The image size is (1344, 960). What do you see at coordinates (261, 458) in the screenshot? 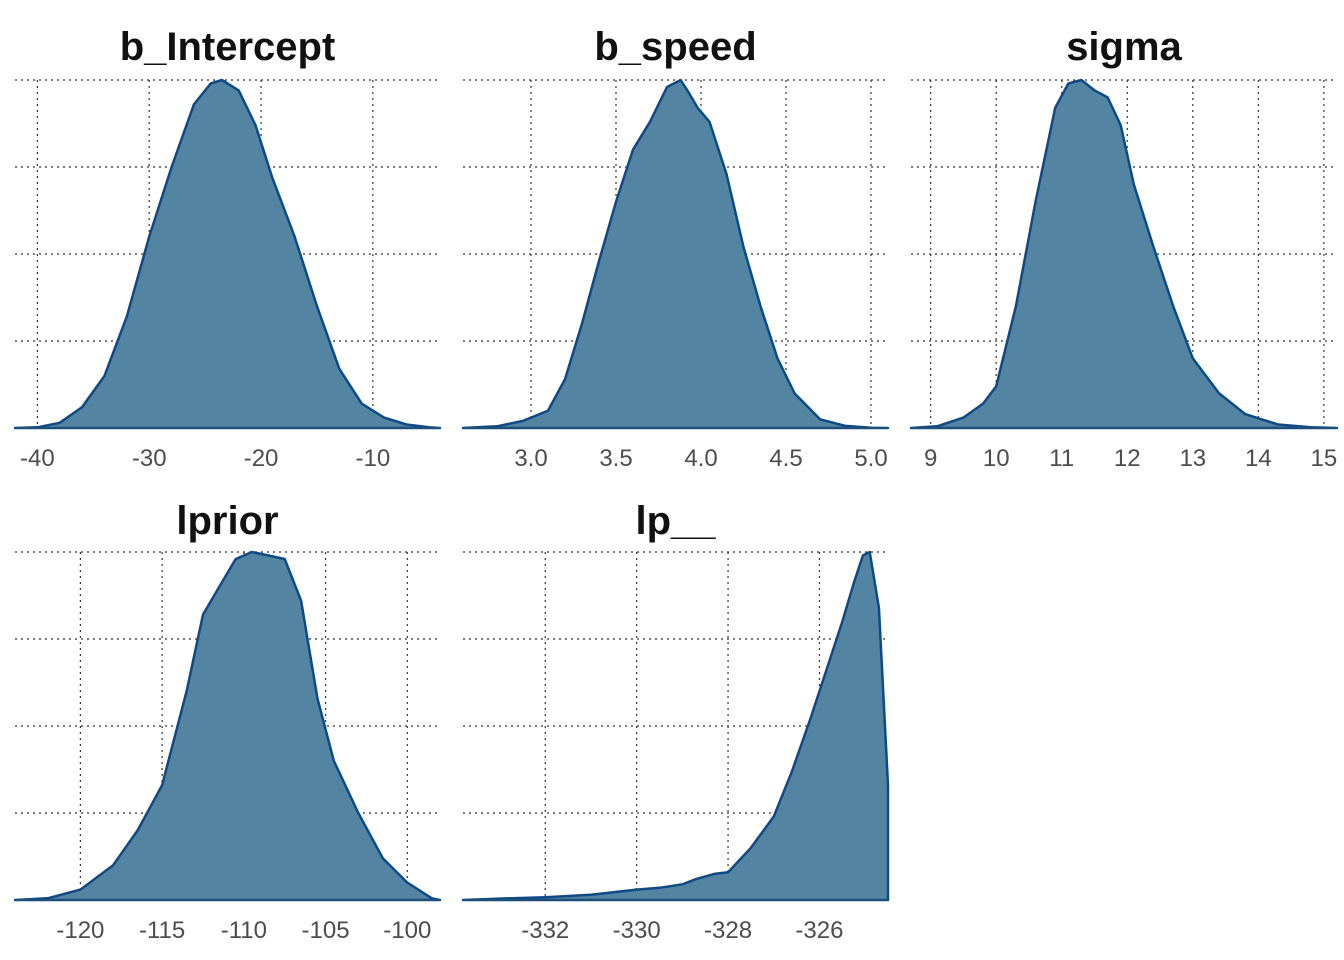
I see `x-tick-label: -20` at bounding box center [261, 458].